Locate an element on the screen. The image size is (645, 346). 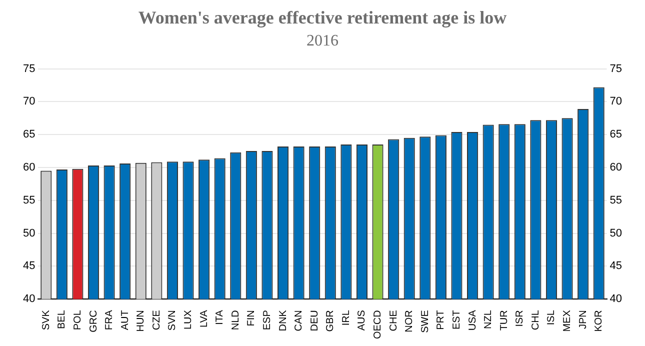
x-tick-label: AUT is located at coordinates (125, 320).